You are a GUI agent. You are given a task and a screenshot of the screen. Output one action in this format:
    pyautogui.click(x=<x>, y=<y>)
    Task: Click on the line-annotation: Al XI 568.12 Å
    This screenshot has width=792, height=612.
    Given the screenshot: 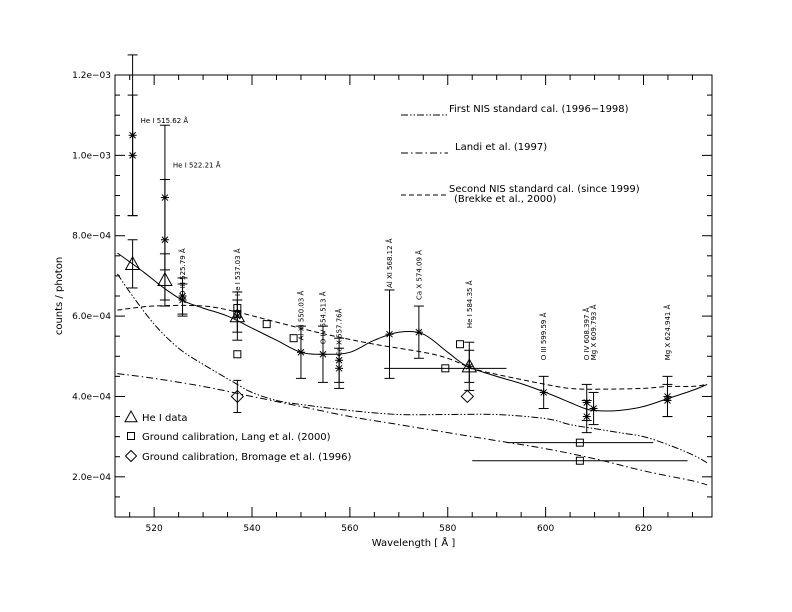 What is the action you would take?
    pyautogui.click(x=389, y=263)
    